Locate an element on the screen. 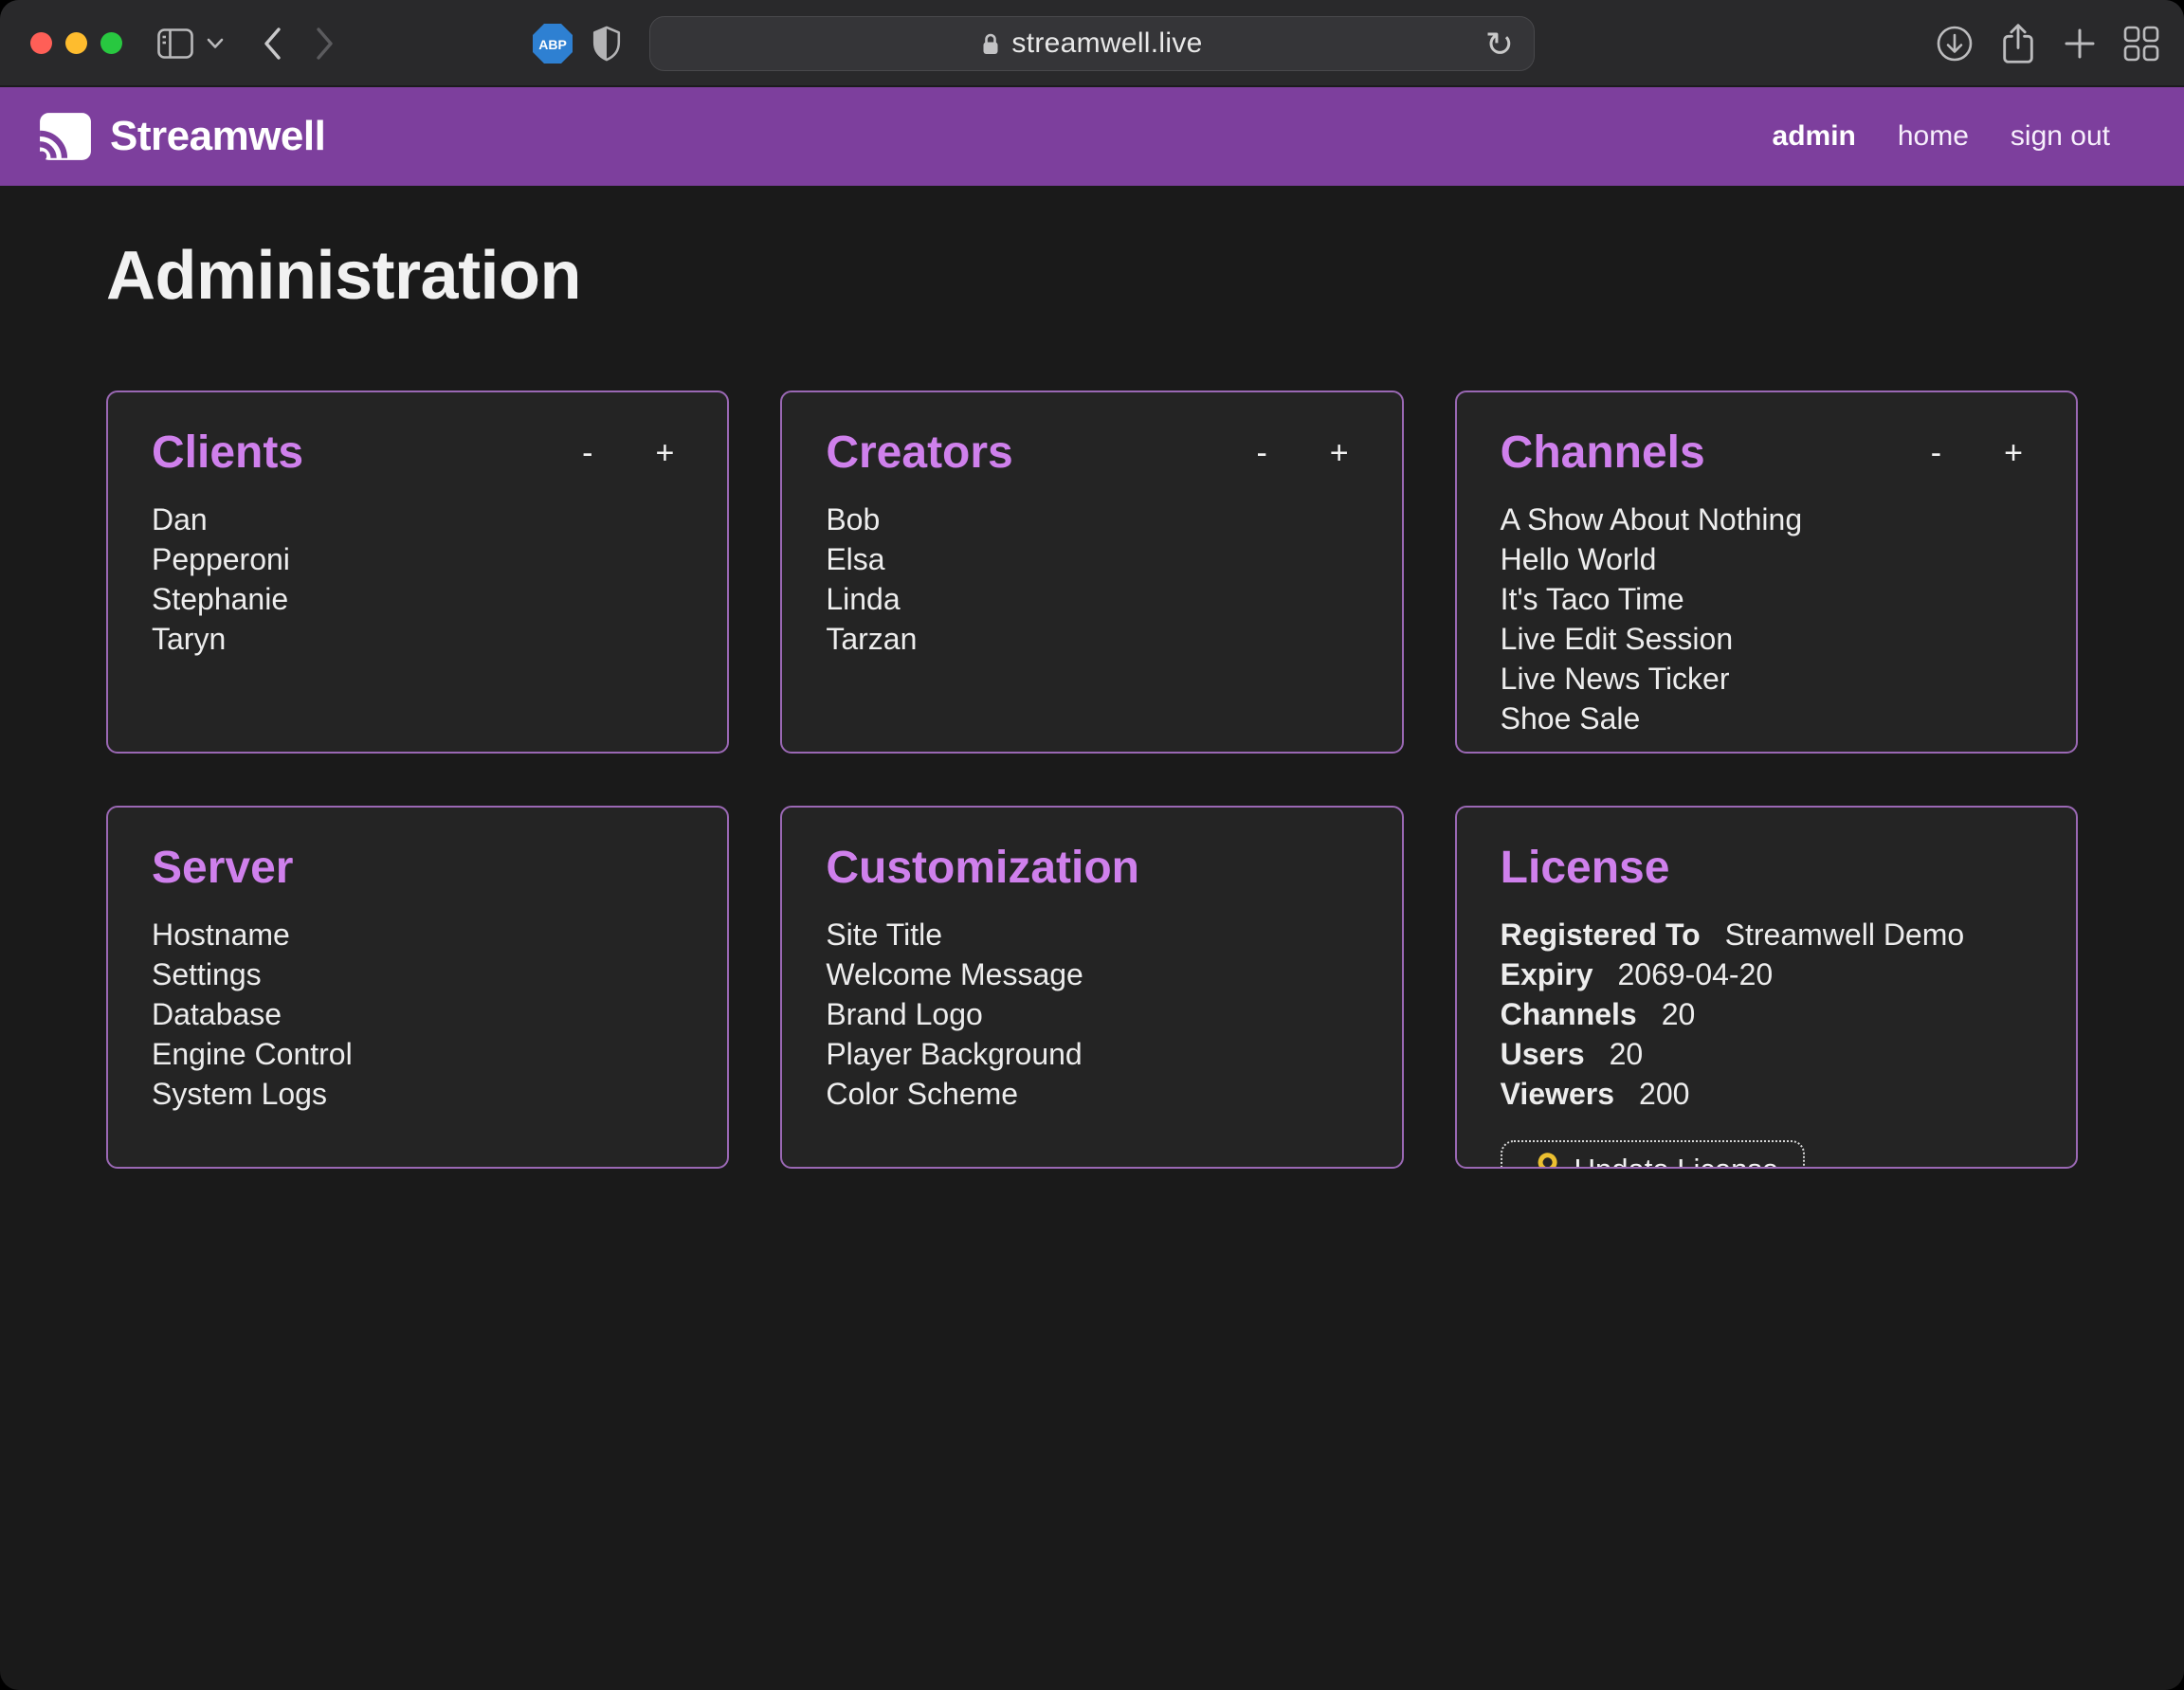 The image size is (2184, 1690). card-title-customization: Customization is located at coordinates (982, 868).